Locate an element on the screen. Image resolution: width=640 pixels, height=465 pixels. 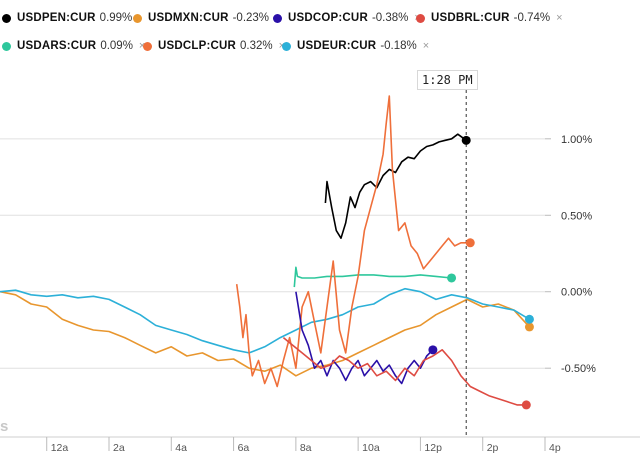
series-line-usdpen is located at coordinates (395, 186).